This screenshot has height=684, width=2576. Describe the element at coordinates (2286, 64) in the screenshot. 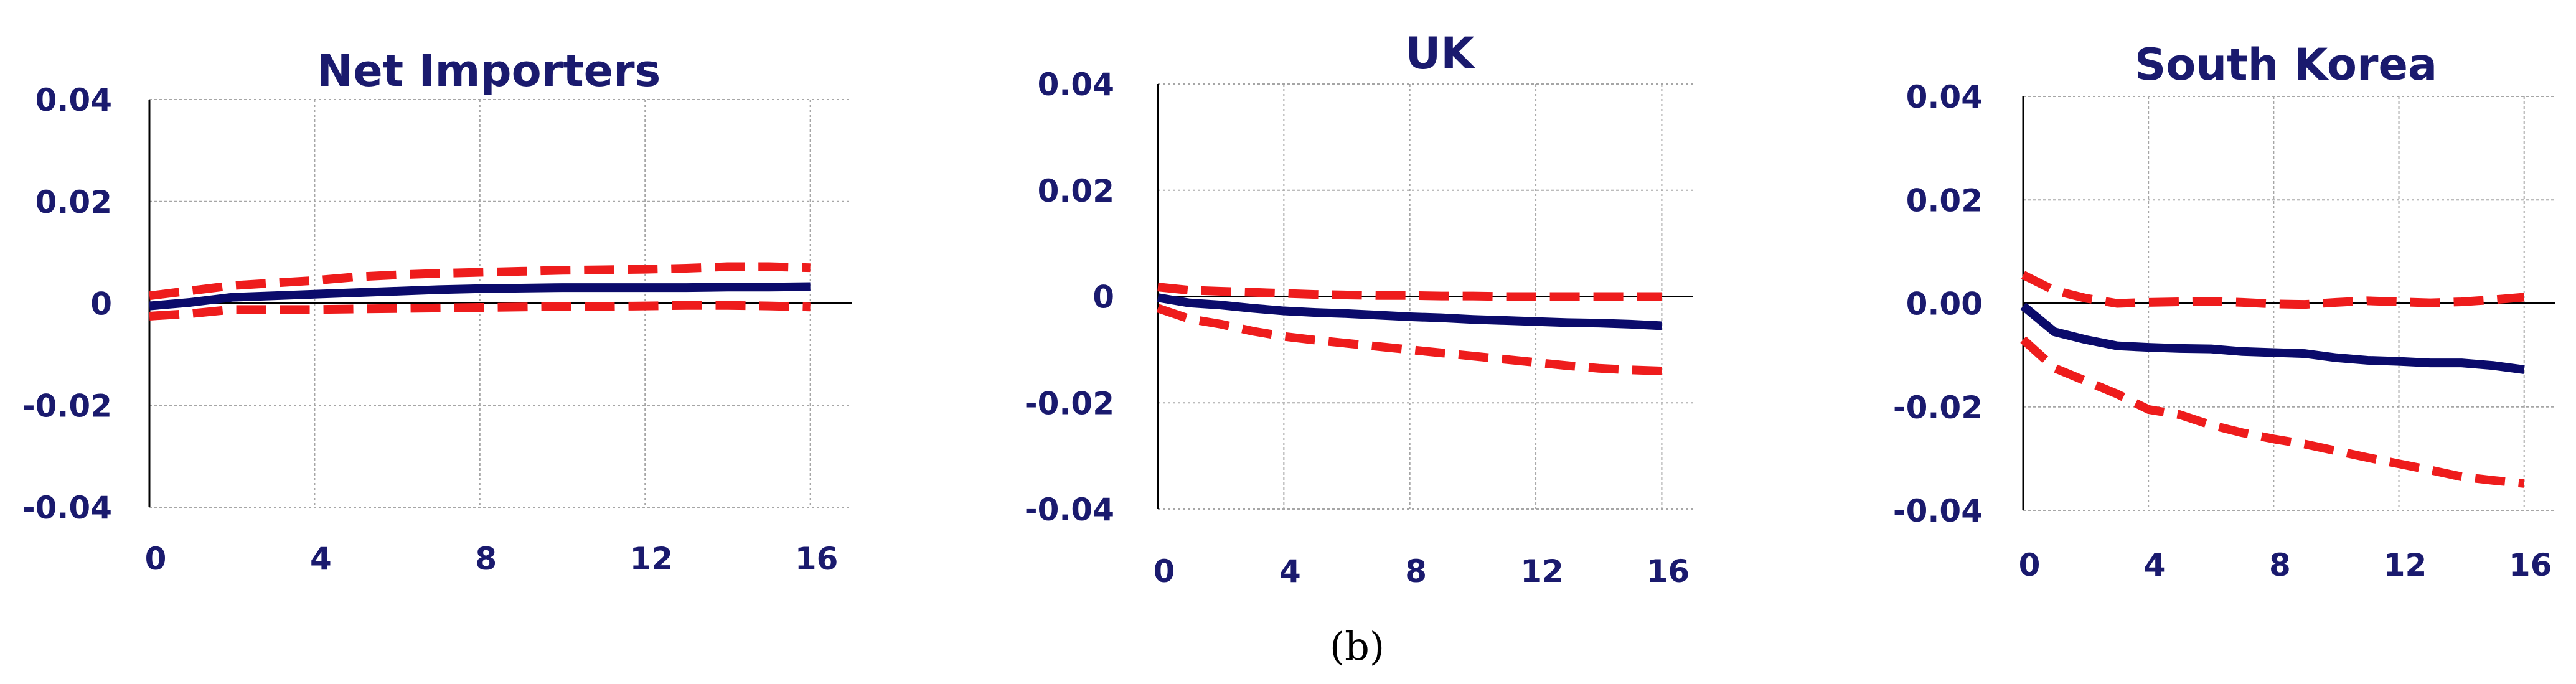

I see `chart-title: South Korea` at that location.